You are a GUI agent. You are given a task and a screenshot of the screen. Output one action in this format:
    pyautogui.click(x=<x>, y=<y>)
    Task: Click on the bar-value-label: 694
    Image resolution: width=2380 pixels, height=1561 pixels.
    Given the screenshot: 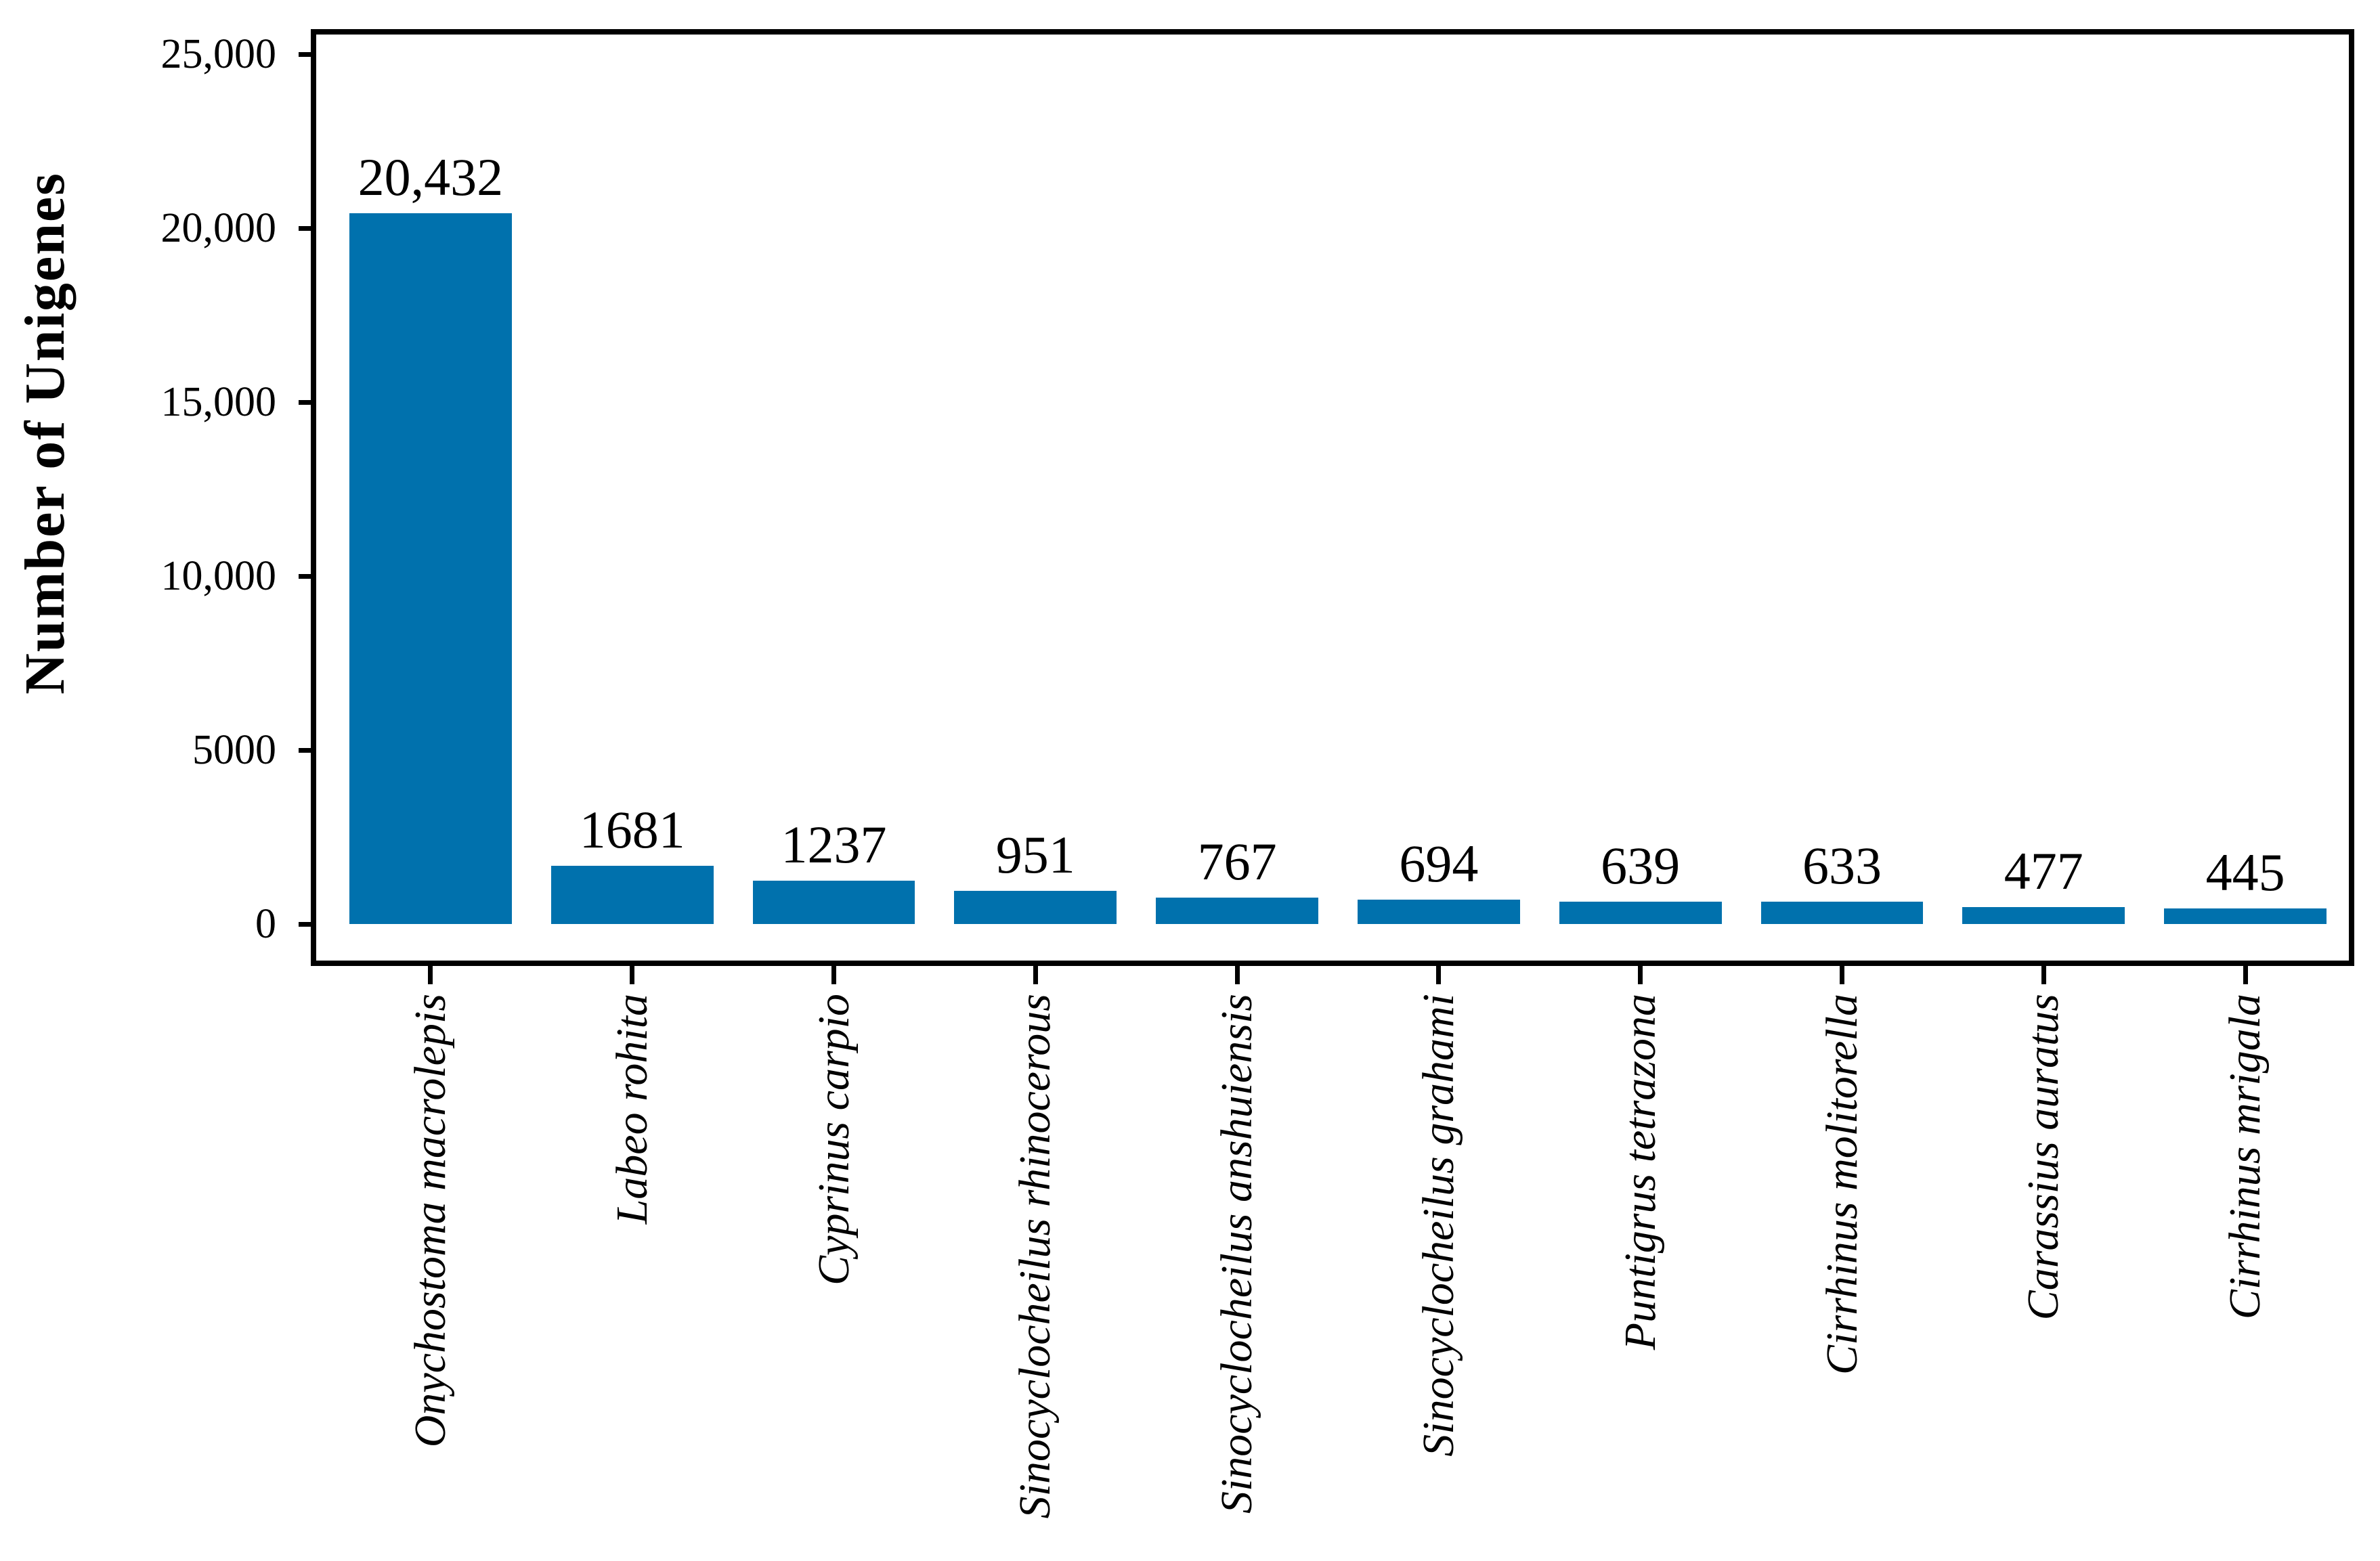 What is the action you would take?
    pyautogui.click(x=1439, y=863)
    